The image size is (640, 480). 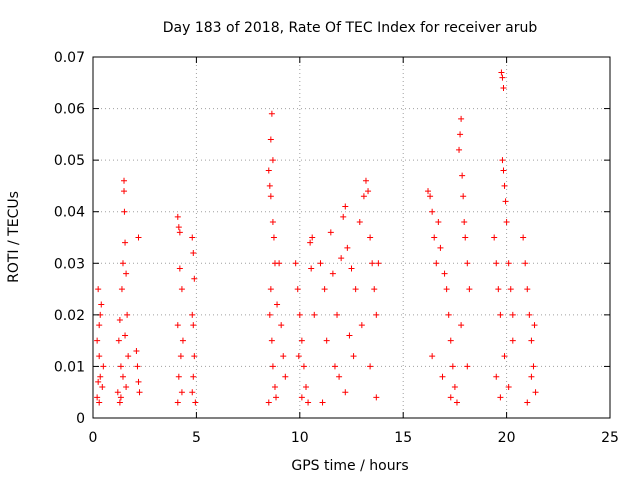 I want to click on x-axis-label: GPS time / hours, so click(x=349, y=466).